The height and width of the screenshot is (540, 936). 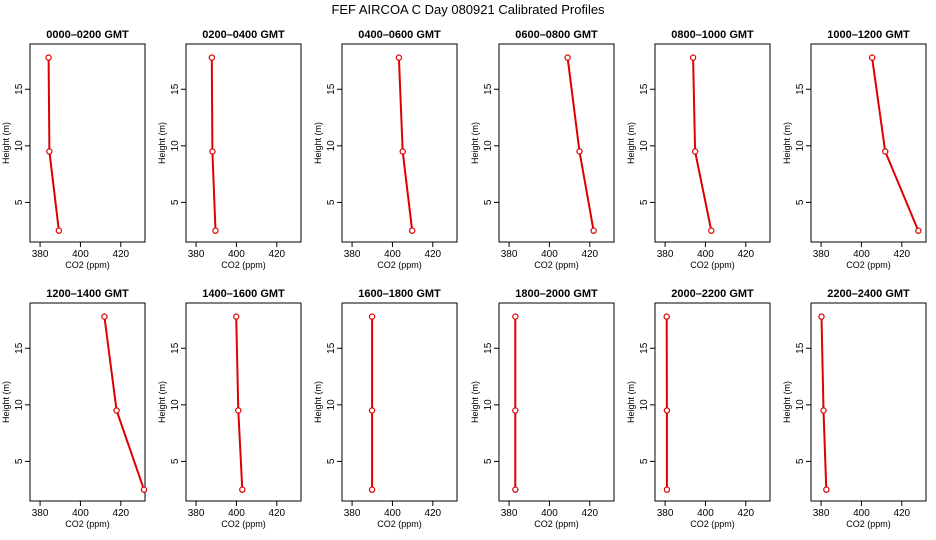 I want to click on panel-title: 0600–0800 GMT, so click(x=556, y=35).